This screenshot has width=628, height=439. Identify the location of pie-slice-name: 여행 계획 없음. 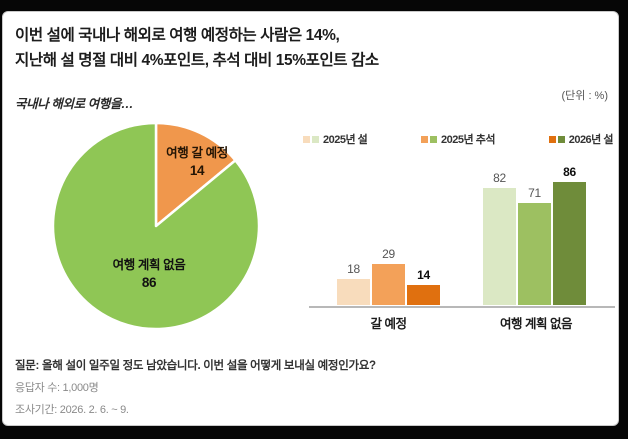
(149, 265).